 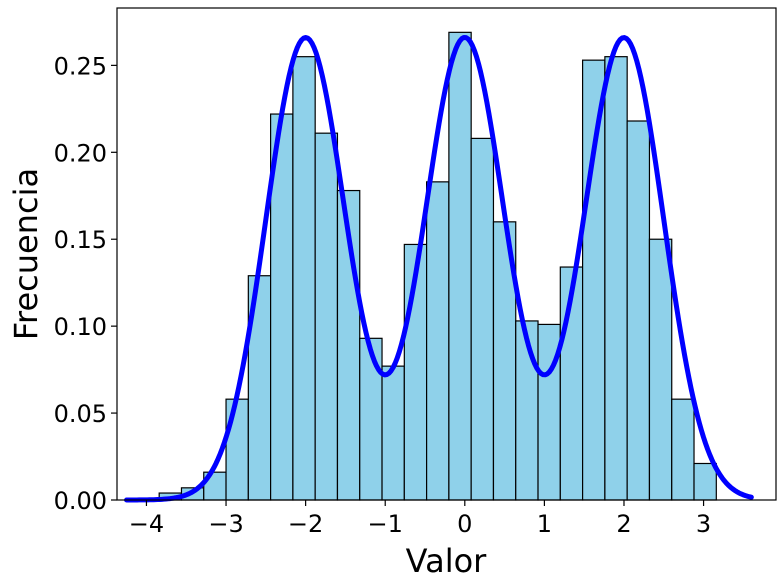 I want to click on x-tick-label: 2, so click(x=623, y=524).